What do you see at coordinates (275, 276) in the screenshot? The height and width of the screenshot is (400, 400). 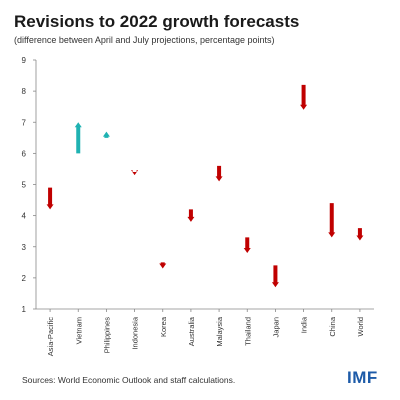 I see `arrow-japan` at bounding box center [275, 276].